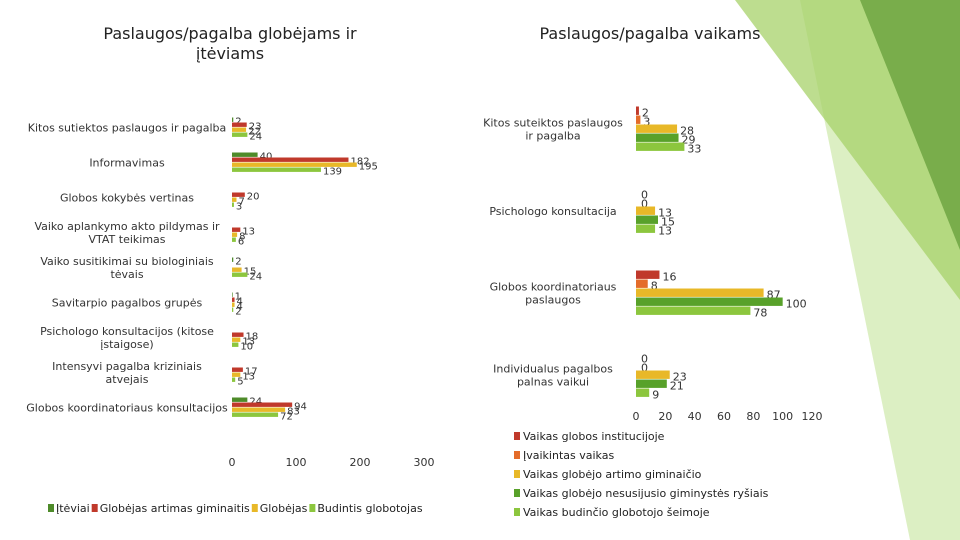  What do you see at coordinates (239, 207) in the screenshot?
I see `data-label-left-2-3: 3` at bounding box center [239, 207].